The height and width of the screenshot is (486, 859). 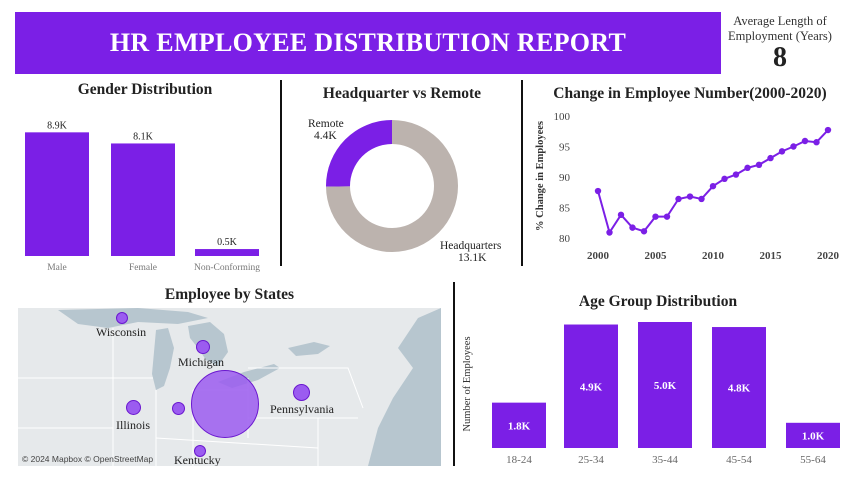 I want to click on trend-point-2009, so click(x=701, y=199).